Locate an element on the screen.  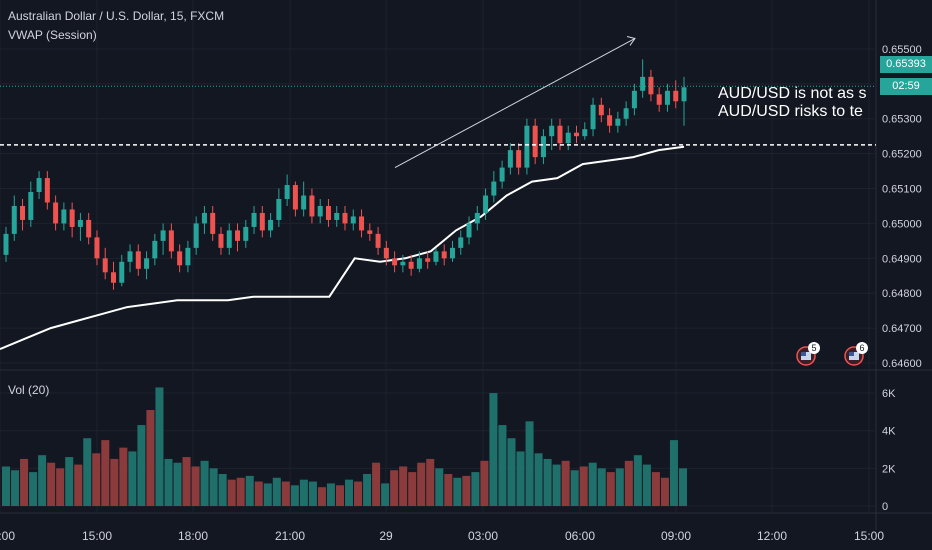
time-tick-label: 15:00 is located at coordinates (97, 536).